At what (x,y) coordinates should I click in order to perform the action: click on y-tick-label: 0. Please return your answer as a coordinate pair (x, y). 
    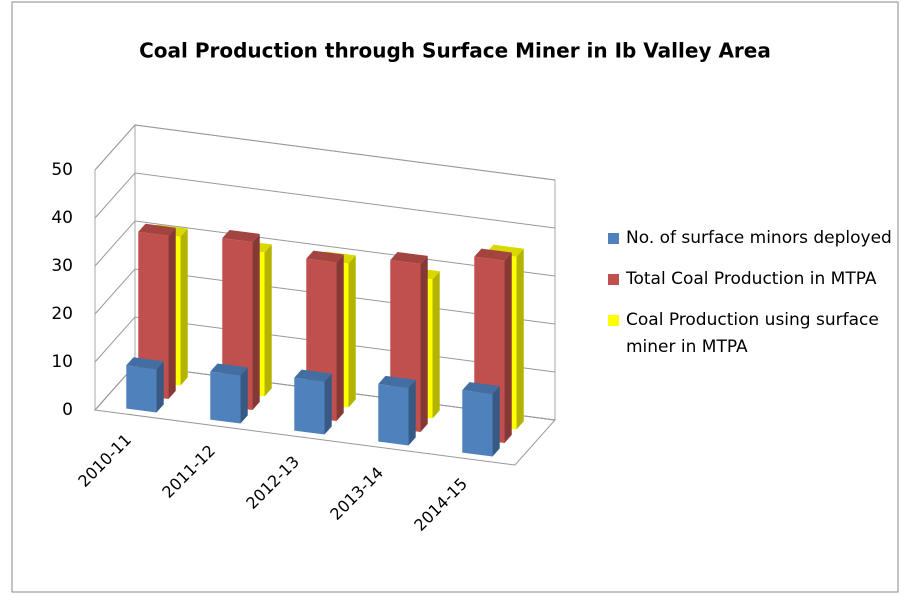
    Looking at the image, I should click on (67, 410).